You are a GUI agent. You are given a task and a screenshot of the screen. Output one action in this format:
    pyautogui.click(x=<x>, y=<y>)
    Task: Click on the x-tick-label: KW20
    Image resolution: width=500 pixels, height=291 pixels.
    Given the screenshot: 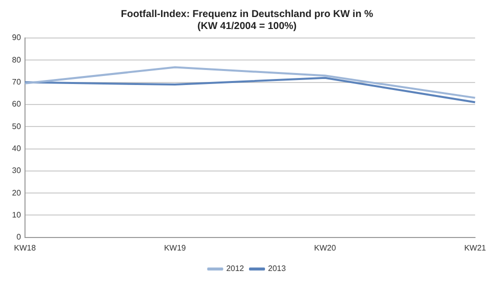 What is the action you would take?
    pyautogui.click(x=325, y=247)
    